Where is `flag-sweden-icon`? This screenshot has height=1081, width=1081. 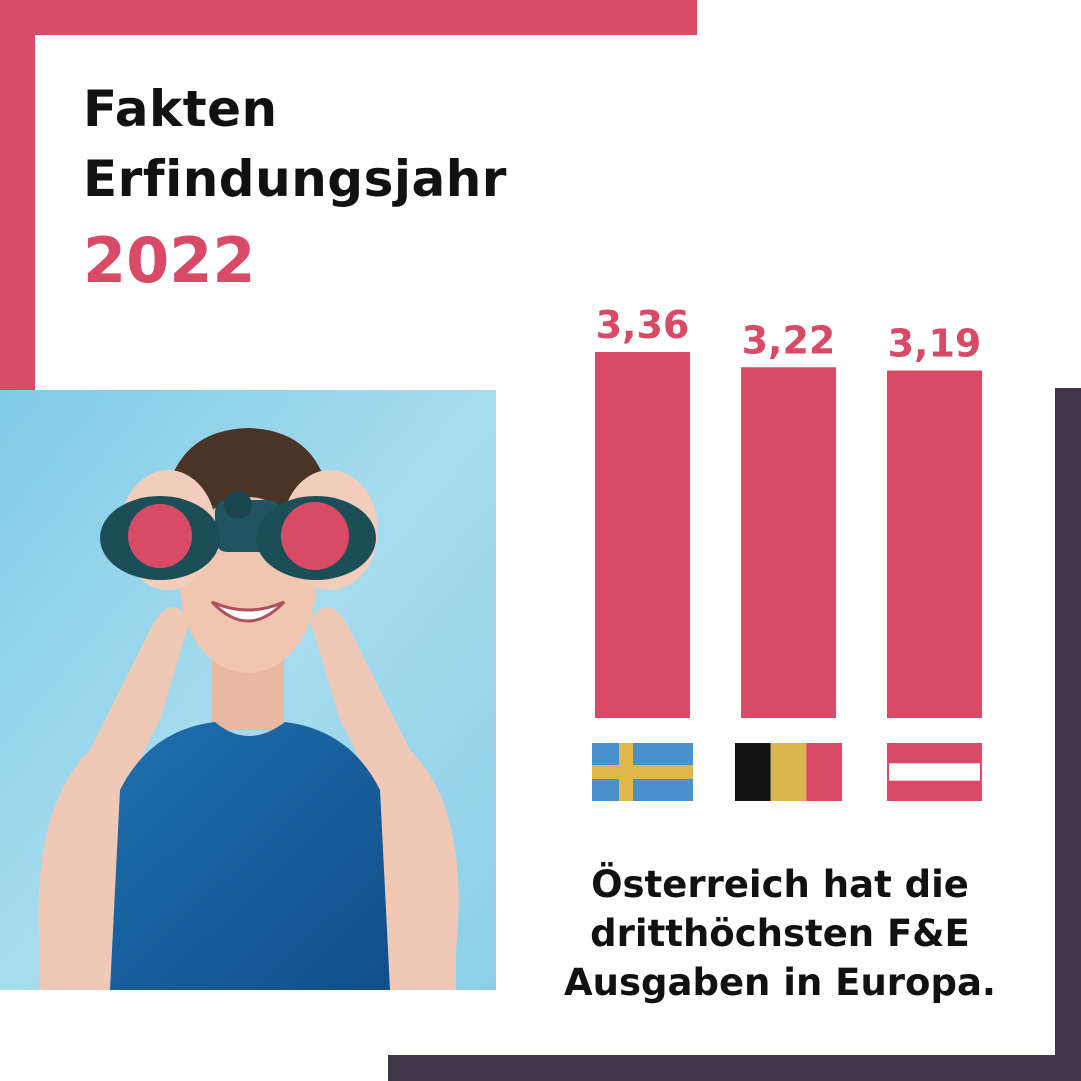 flag-sweden-icon is located at coordinates (642, 772).